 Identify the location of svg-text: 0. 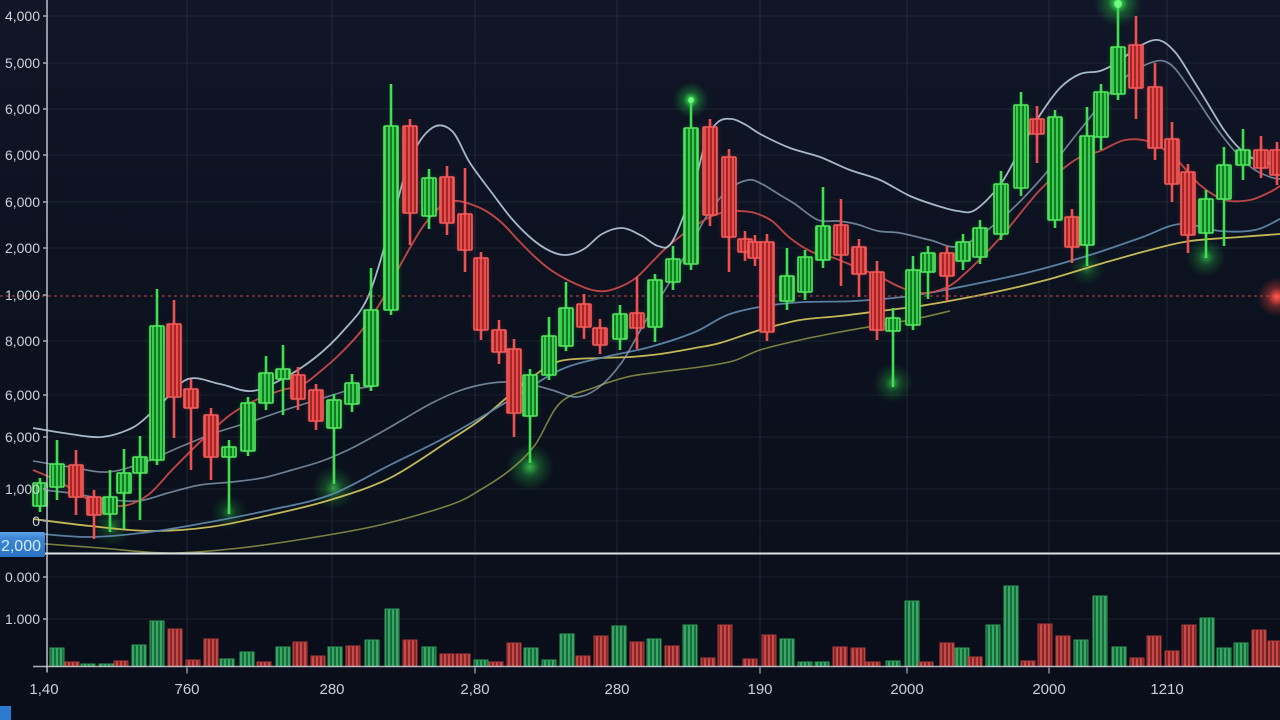
(36, 521).